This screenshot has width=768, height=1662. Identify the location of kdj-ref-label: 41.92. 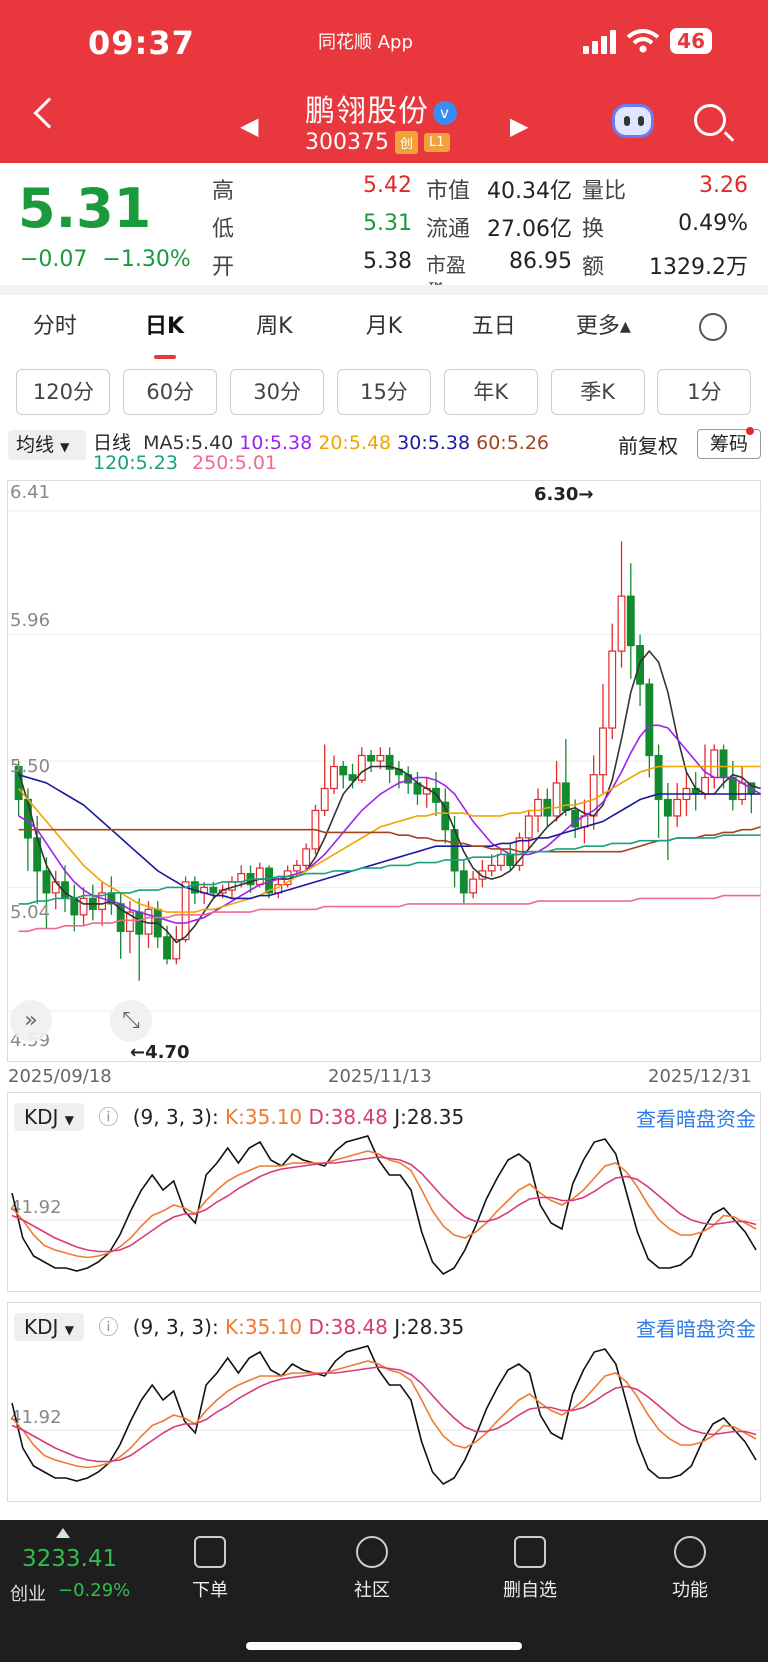
(36, 1417).